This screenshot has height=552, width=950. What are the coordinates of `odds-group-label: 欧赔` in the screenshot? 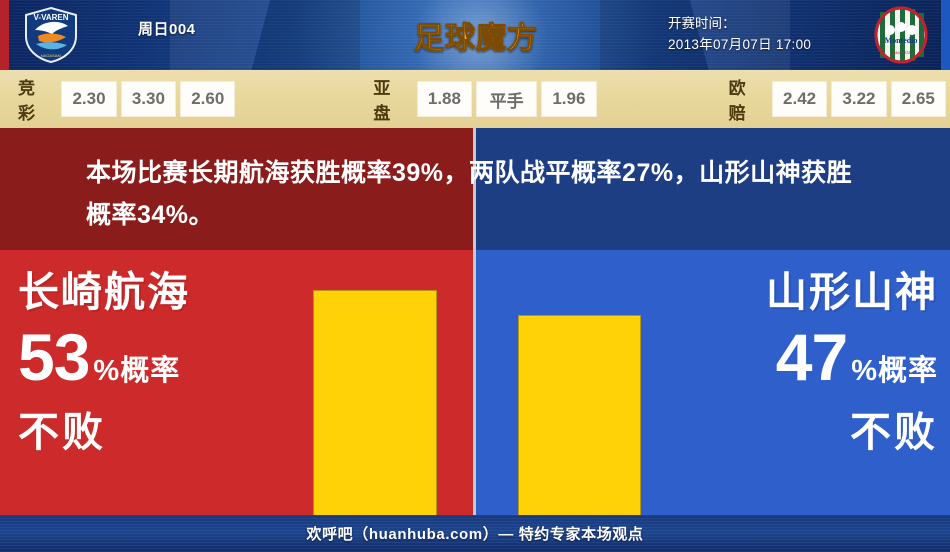 It's located at (737, 101).